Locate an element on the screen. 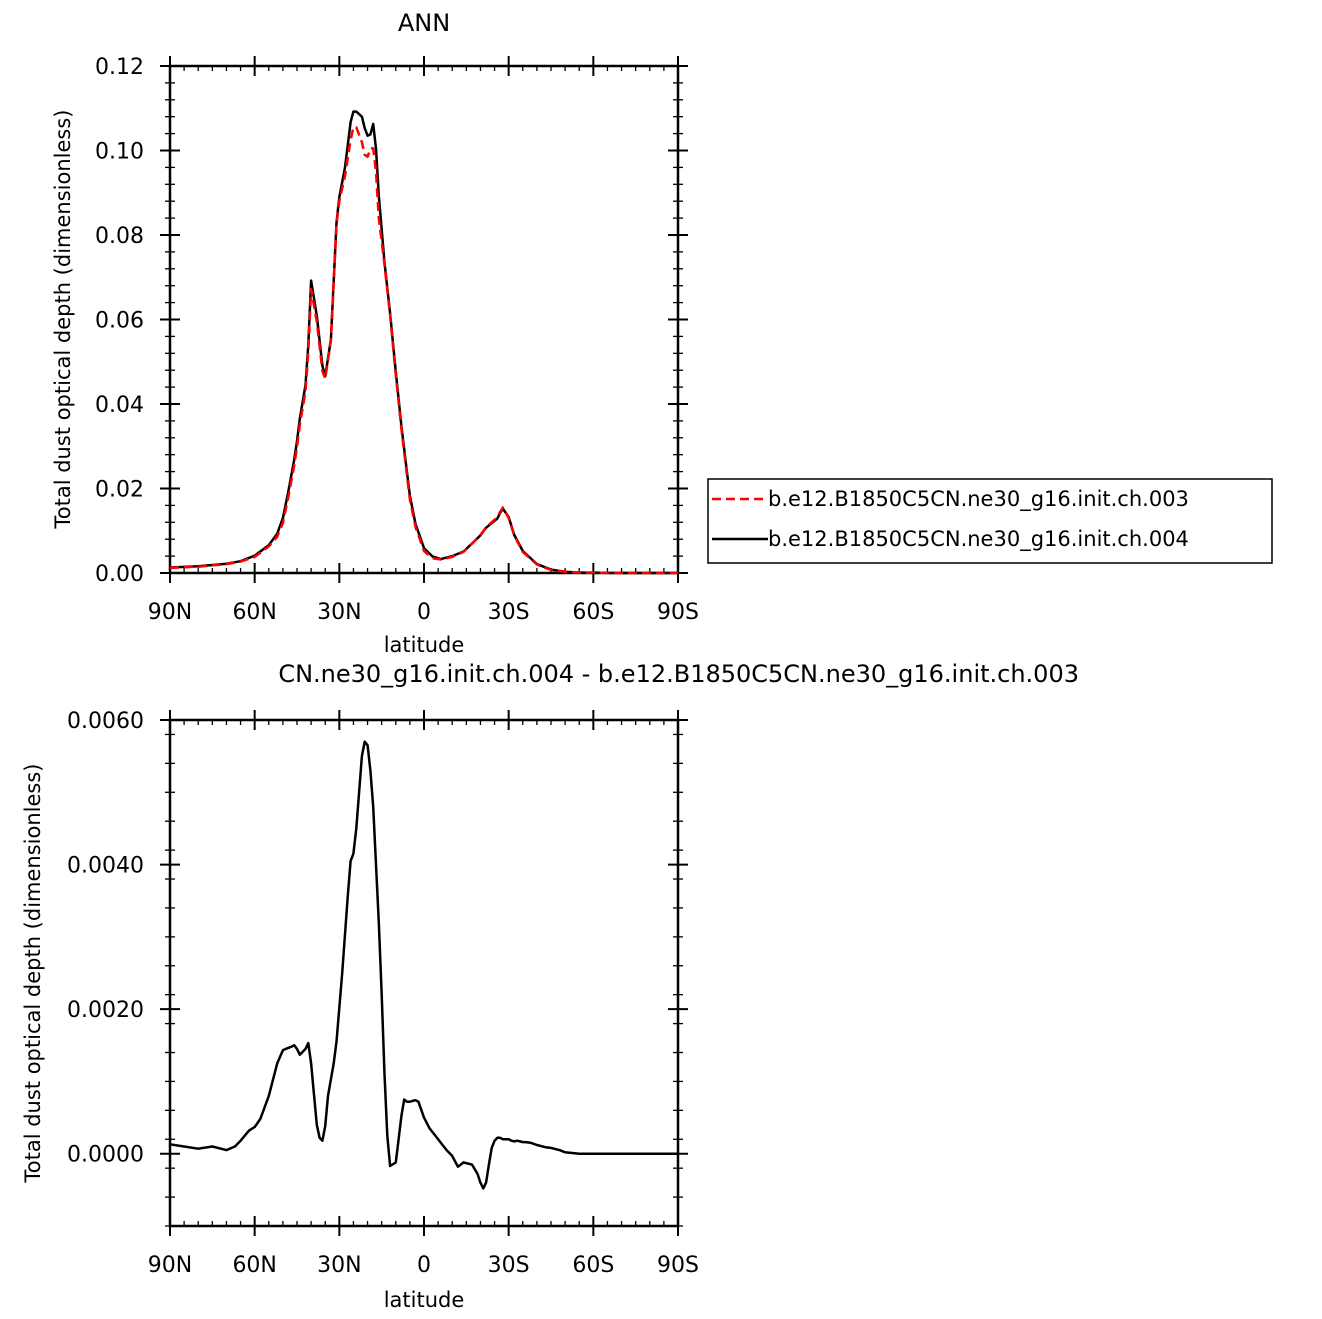 Image resolution: width=1322 pixels, height=1319 pixels. legend-label-series-003: b.e12.B1850C5CN.ne30_g16.init.ch.003 is located at coordinates (978, 499).